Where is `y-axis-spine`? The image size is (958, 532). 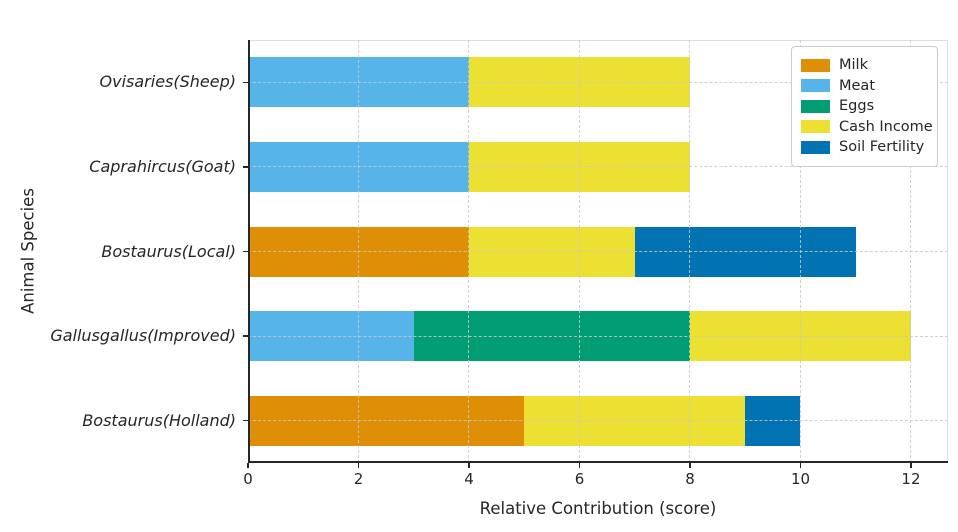 y-axis-spine is located at coordinates (249, 251).